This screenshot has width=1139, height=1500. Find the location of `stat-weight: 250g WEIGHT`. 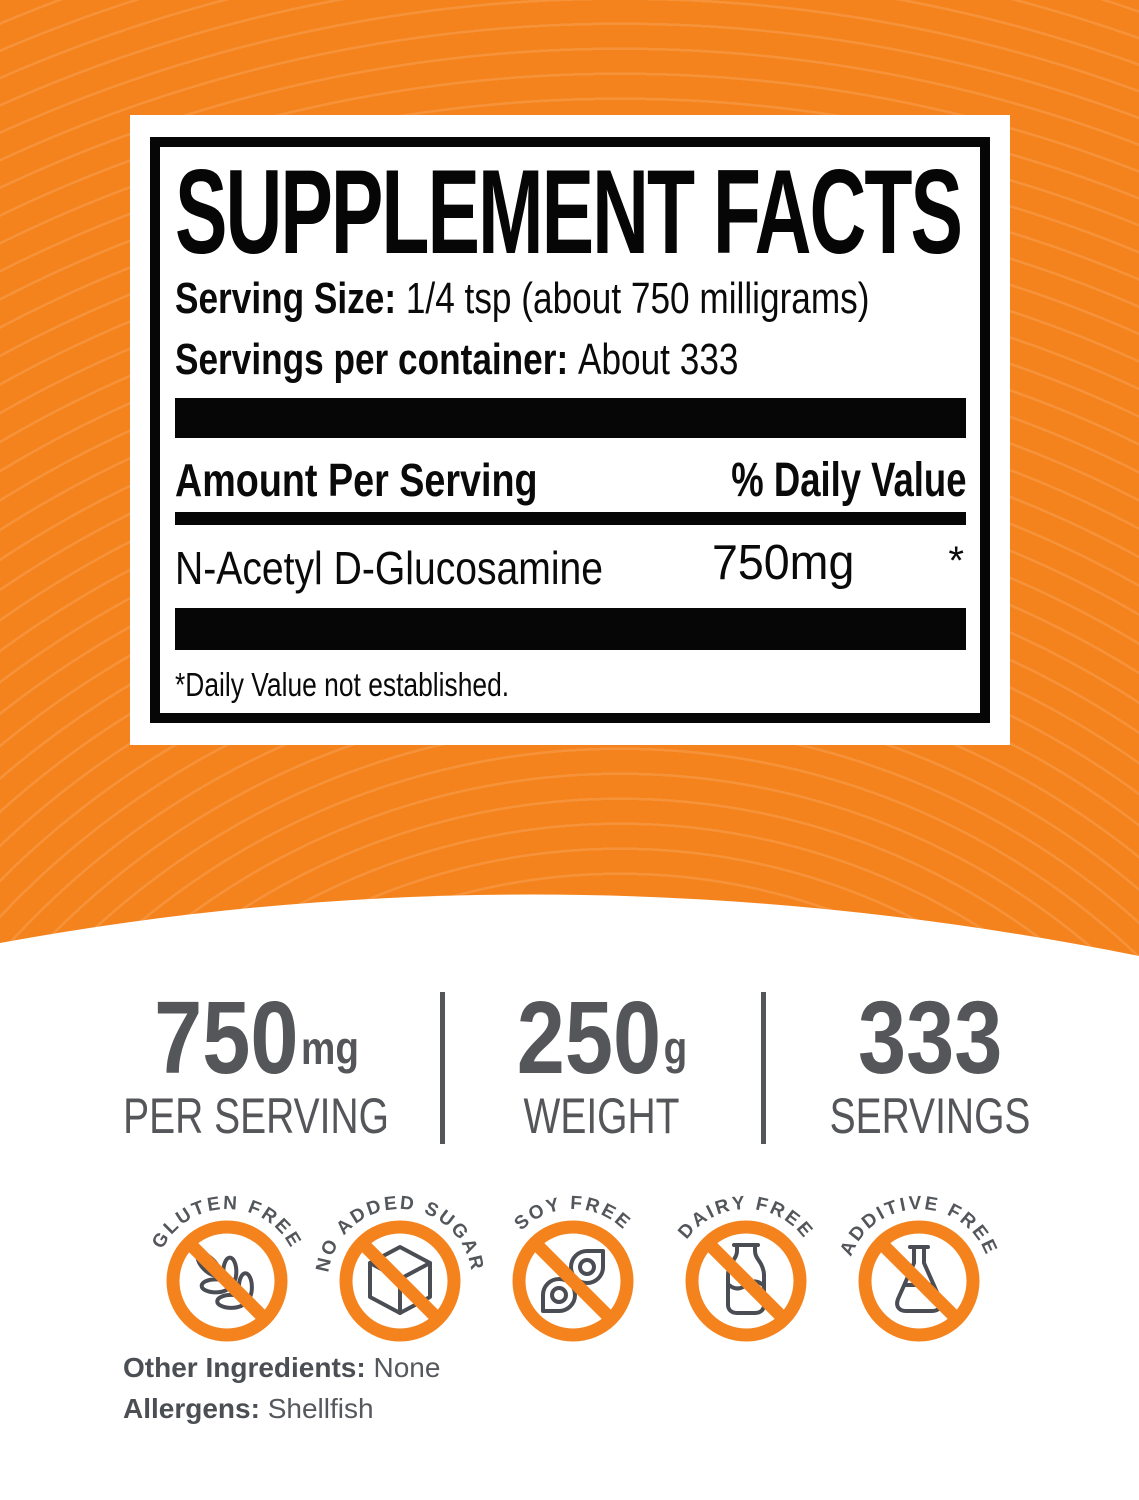

stat-weight: 250g WEIGHT is located at coordinates (602, 1063).